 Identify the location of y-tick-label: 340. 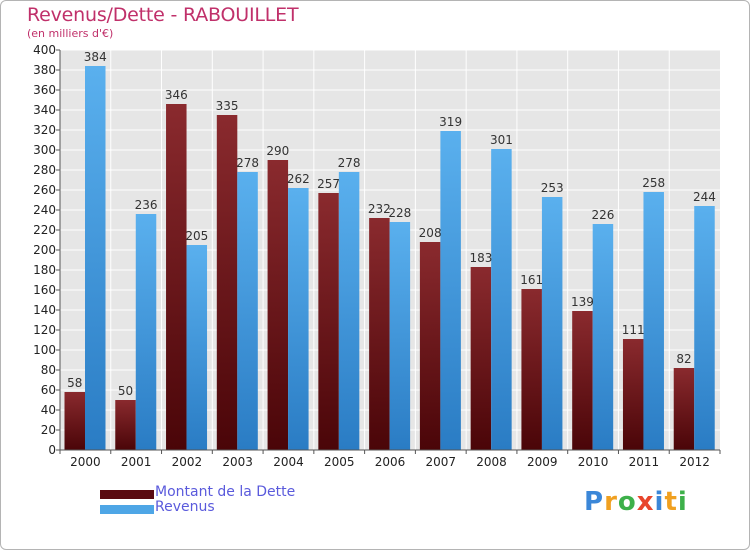
(44, 110).